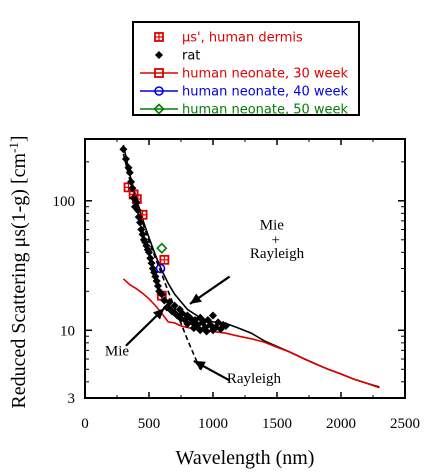  Describe the element at coordinates (160, 268) in the screenshot. I see `data-point-human-neonate-40-week` at that location.